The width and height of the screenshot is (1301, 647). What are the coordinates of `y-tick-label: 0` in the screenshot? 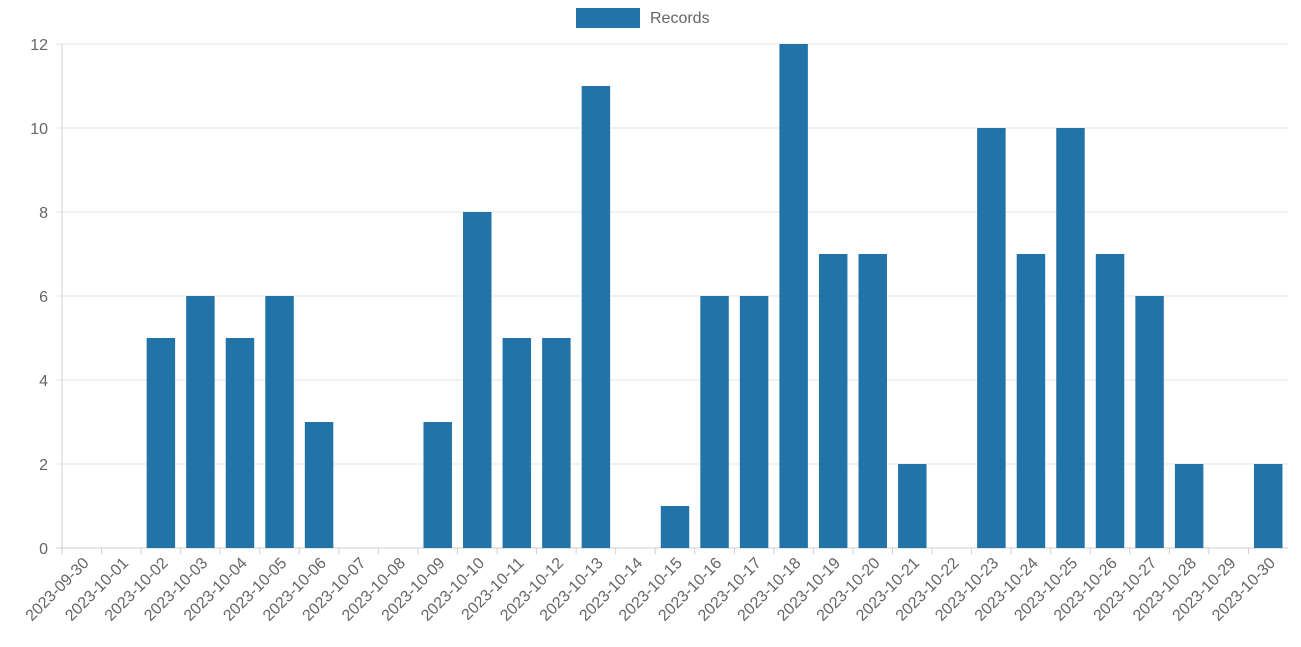 It's located at (43, 549).